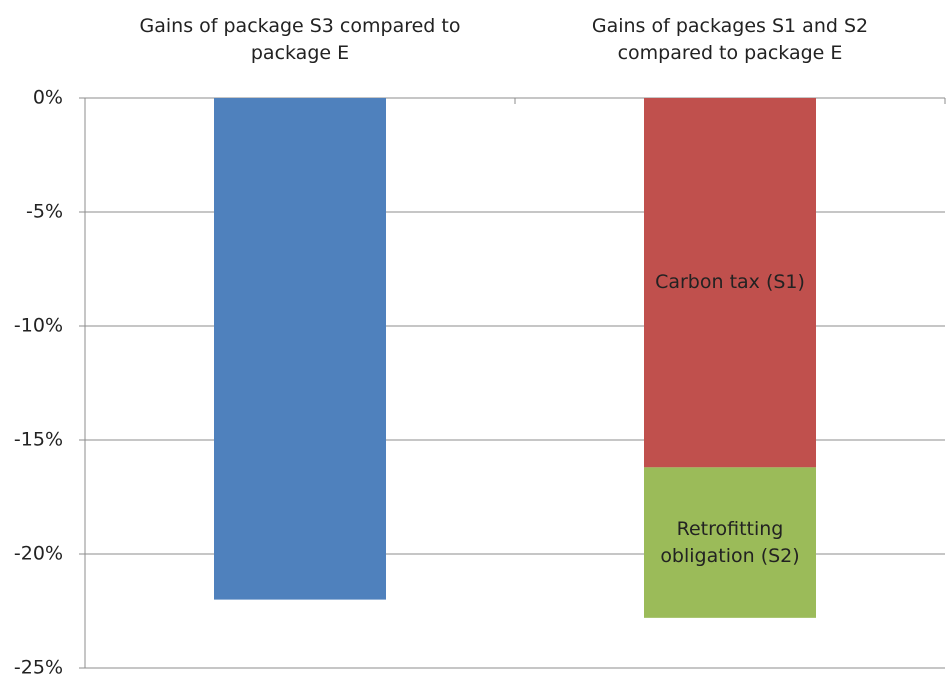 The height and width of the screenshot is (684, 947). I want to click on segment-label: Retrofitting obligation (S2), so click(730, 542).